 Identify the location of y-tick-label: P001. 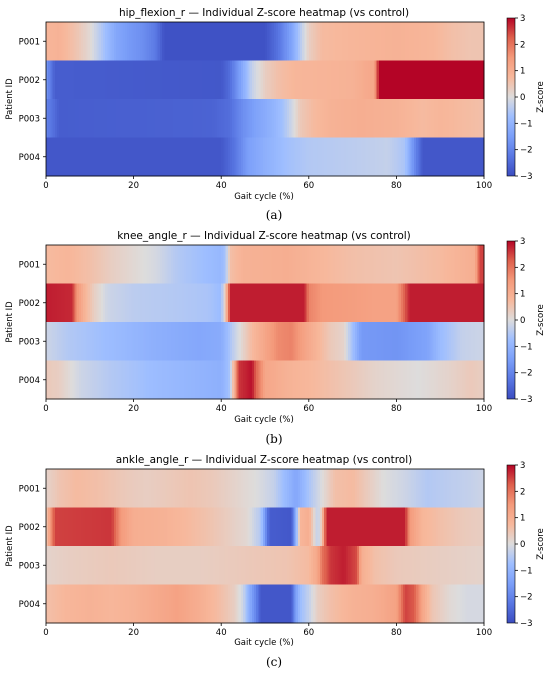
(29, 489).